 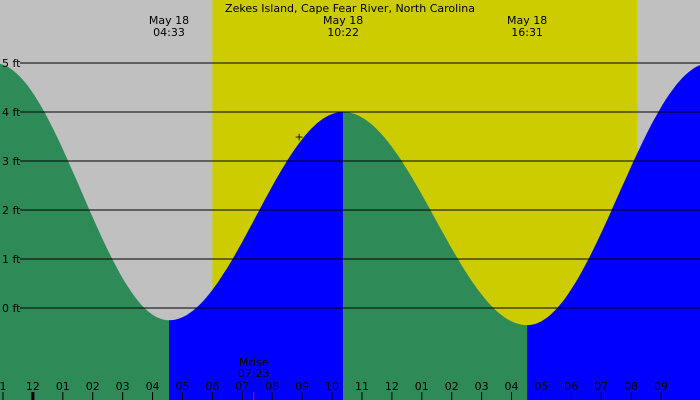 I want to click on extremum-time: 16:31, so click(x=527, y=32).